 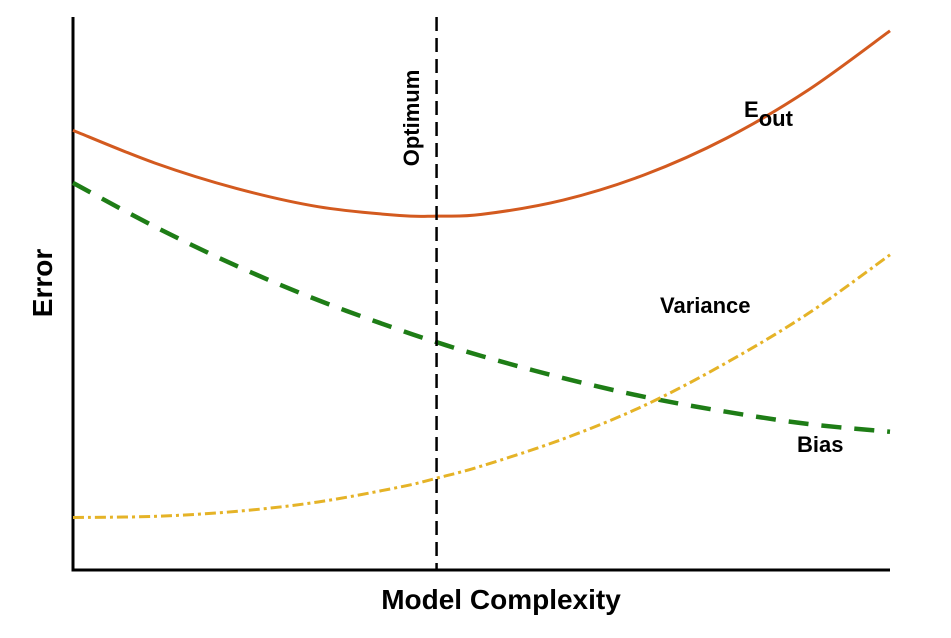 What do you see at coordinates (820, 444) in the screenshot?
I see `bias-series-label: Bias` at bounding box center [820, 444].